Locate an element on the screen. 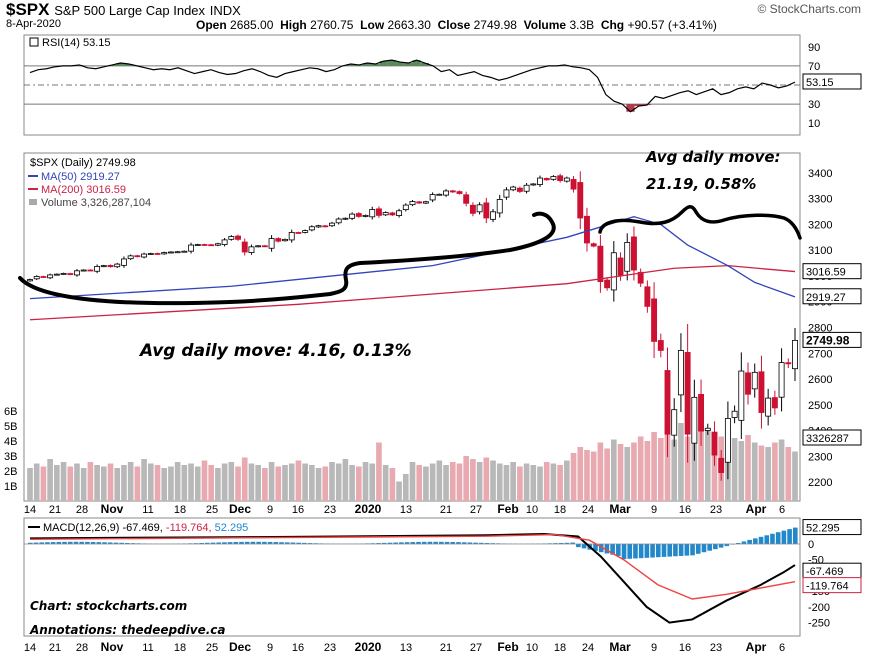  price-x-label: 6 is located at coordinates (782, 510).